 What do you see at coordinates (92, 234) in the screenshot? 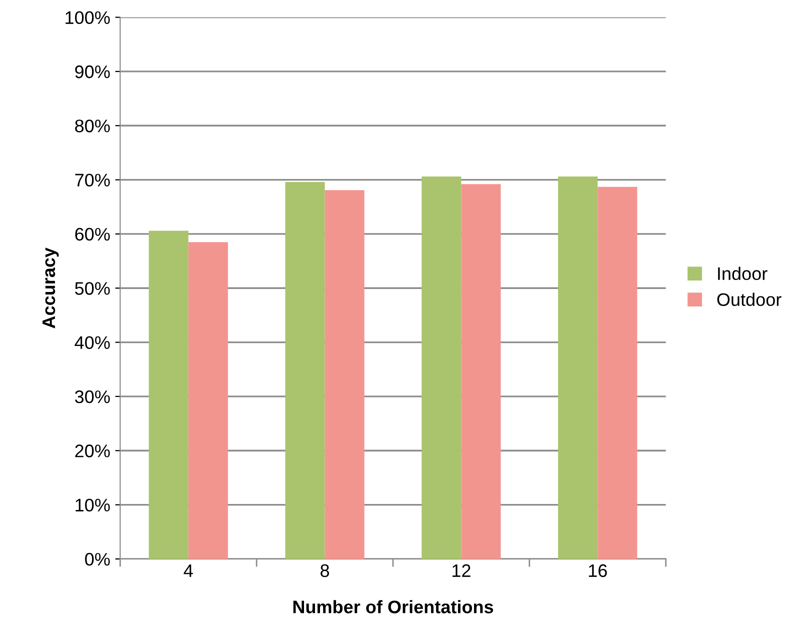
I see `y-tick-label: 60%` at bounding box center [92, 234].